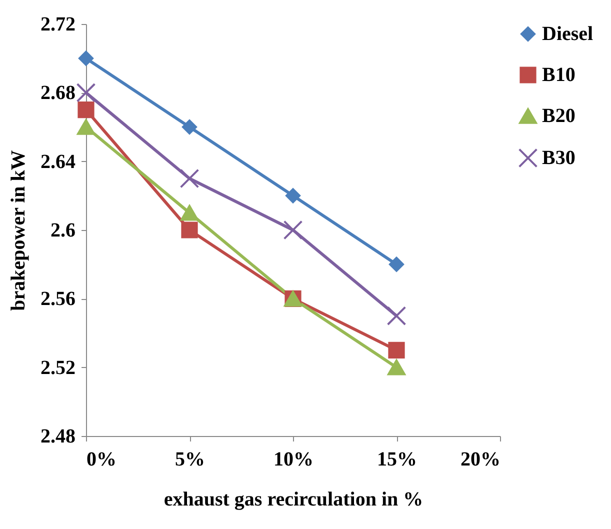 Image resolution: width=611 pixels, height=529 pixels. What do you see at coordinates (559, 116) in the screenshot?
I see `legend-label: B20` at bounding box center [559, 116].